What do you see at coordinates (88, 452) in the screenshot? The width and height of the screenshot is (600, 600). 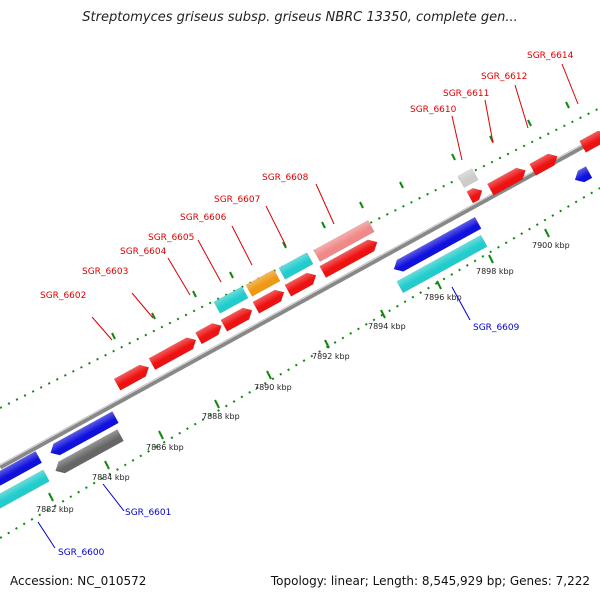 I see `gene-gray-rev` at bounding box center [88, 452].